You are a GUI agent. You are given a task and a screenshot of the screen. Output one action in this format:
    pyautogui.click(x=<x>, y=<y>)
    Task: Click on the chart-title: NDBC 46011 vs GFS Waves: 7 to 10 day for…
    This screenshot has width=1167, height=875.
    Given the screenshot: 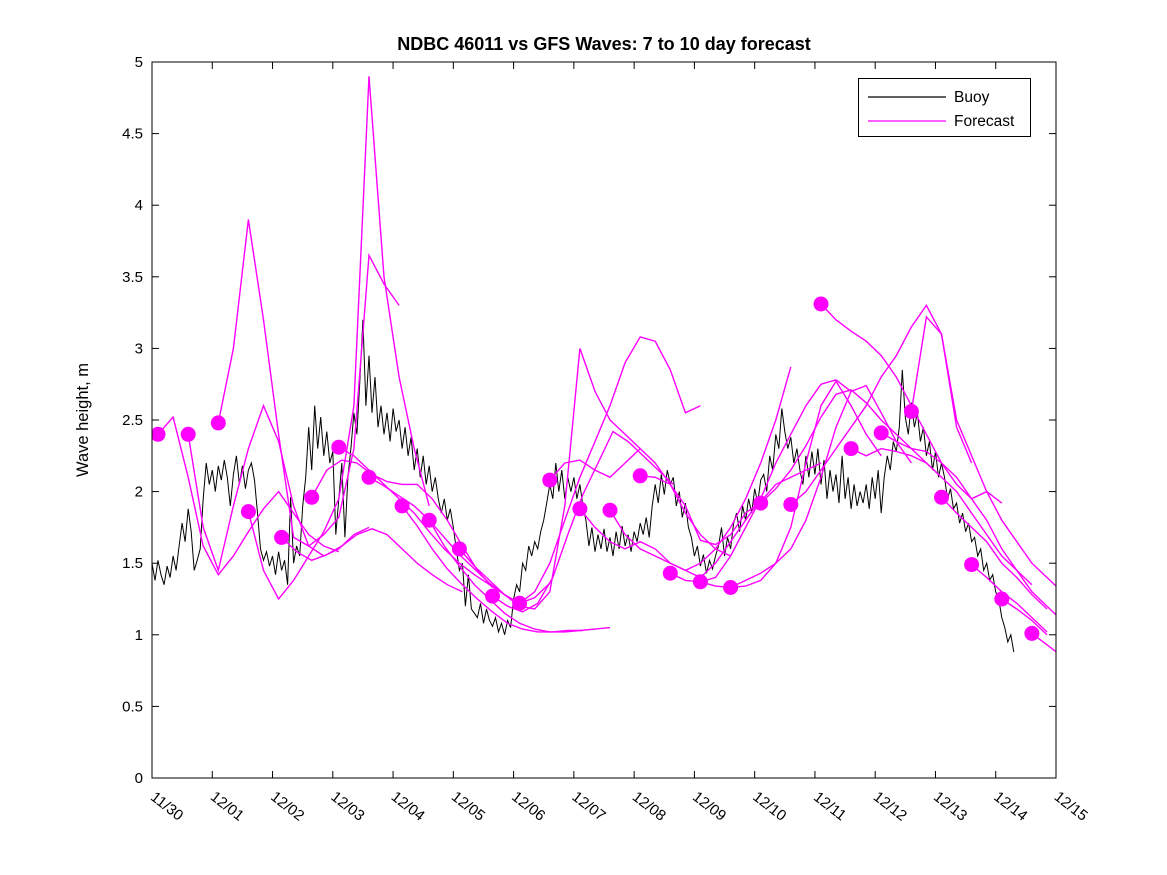 What is the action you would take?
    pyautogui.click(x=604, y=44)
    